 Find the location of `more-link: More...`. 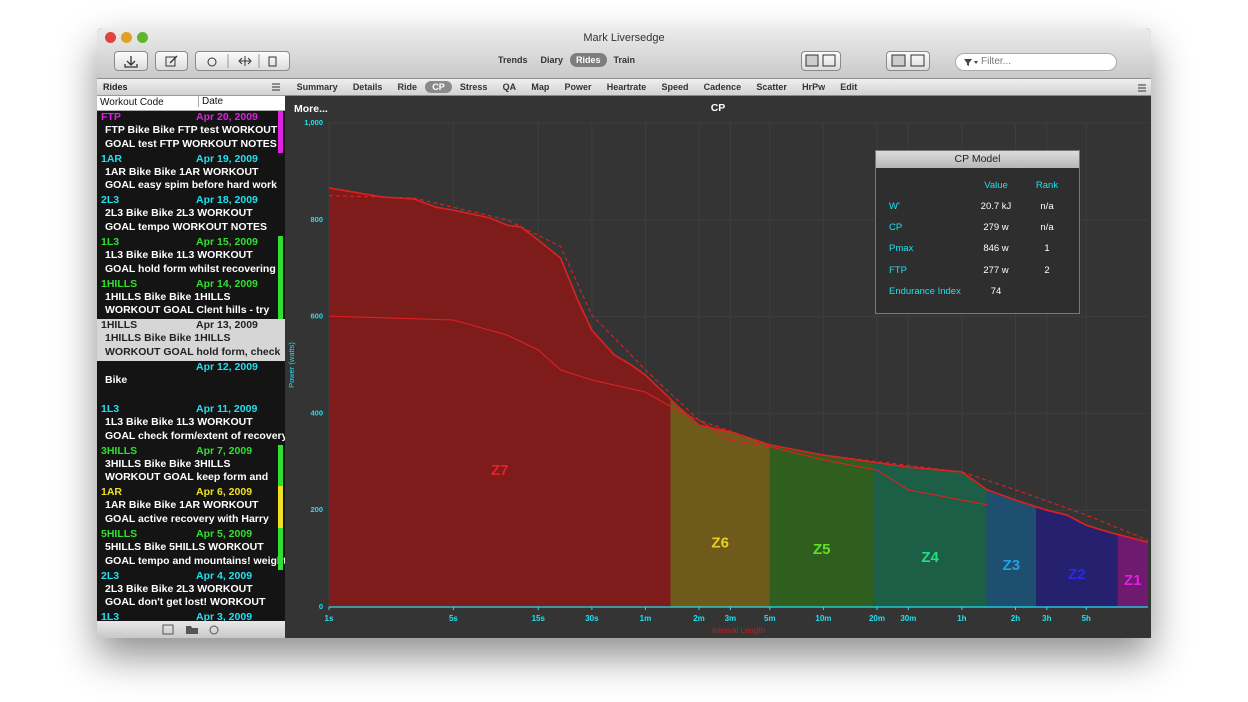

more-link: More... is located at coordinates (311, 109).